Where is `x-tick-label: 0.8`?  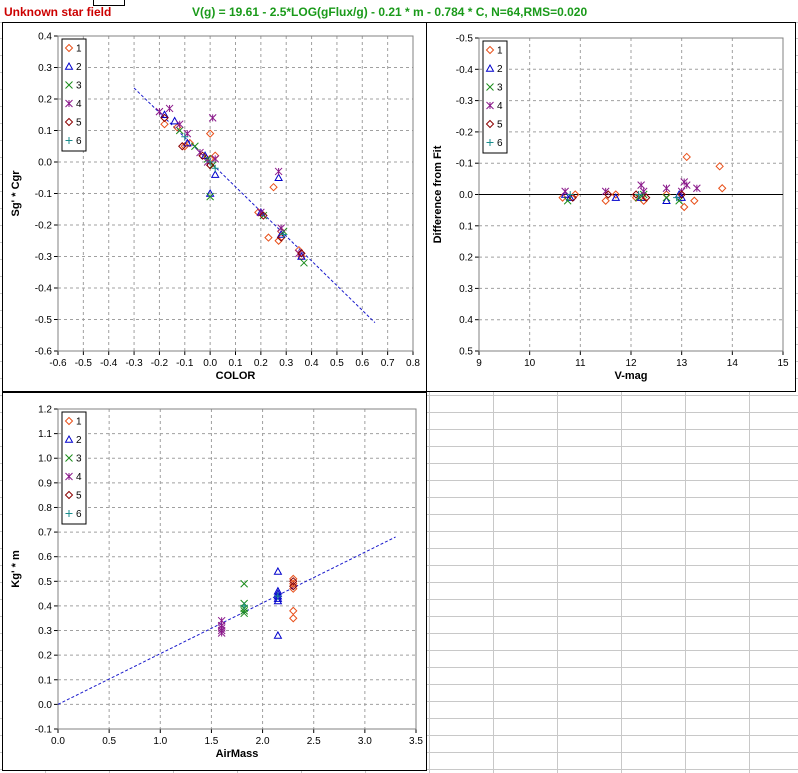 x-tick-label: 0.8 is located at coordinates (413, 363).